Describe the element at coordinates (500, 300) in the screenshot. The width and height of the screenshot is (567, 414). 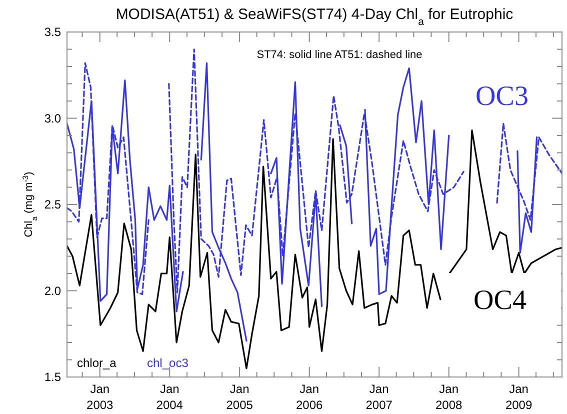
I see `annotation: OC4` at that location.